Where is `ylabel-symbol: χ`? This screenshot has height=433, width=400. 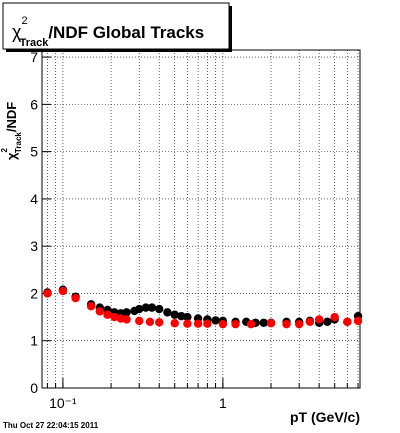 ylabel-symbol: χ is located at coordinates (11, 156).